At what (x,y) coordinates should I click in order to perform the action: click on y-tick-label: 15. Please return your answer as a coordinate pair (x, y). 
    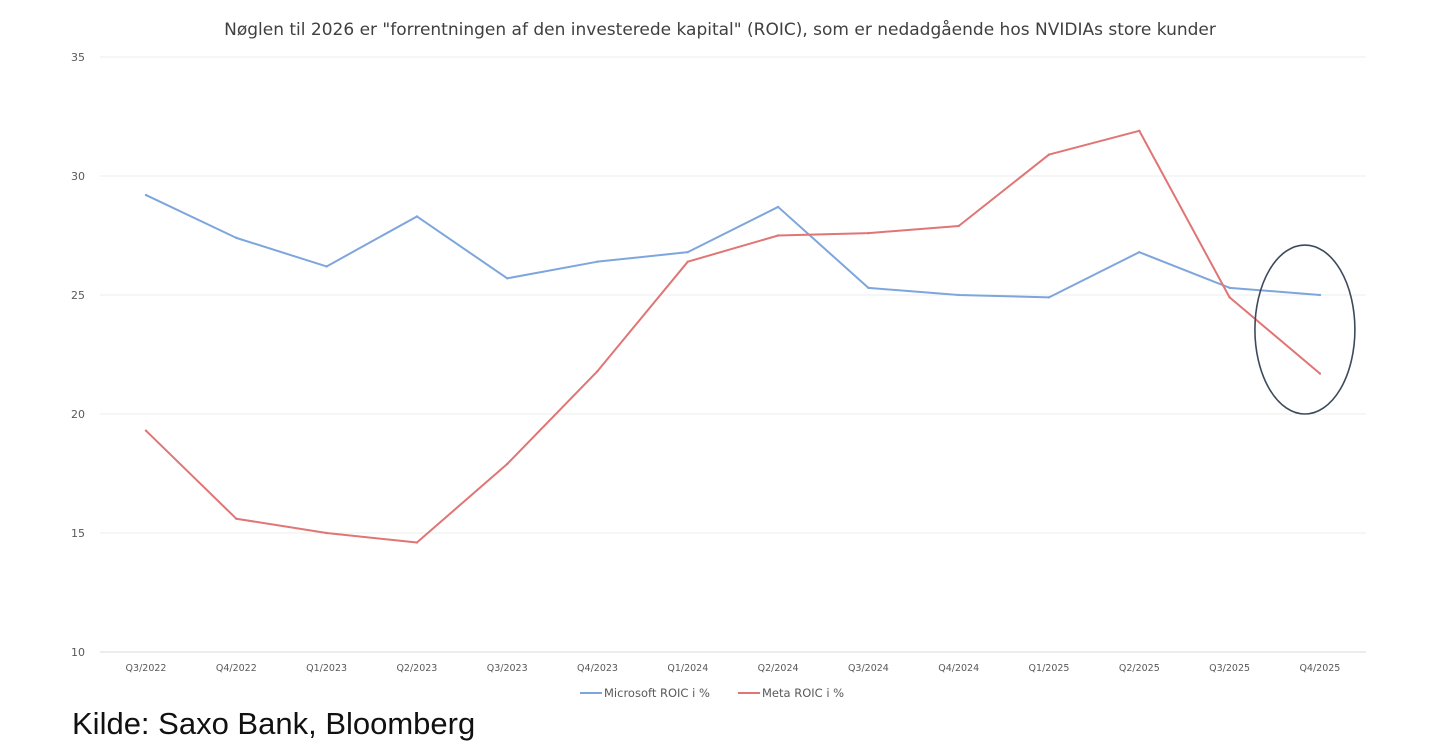
    Looking at the image, I should click on (78, 533).